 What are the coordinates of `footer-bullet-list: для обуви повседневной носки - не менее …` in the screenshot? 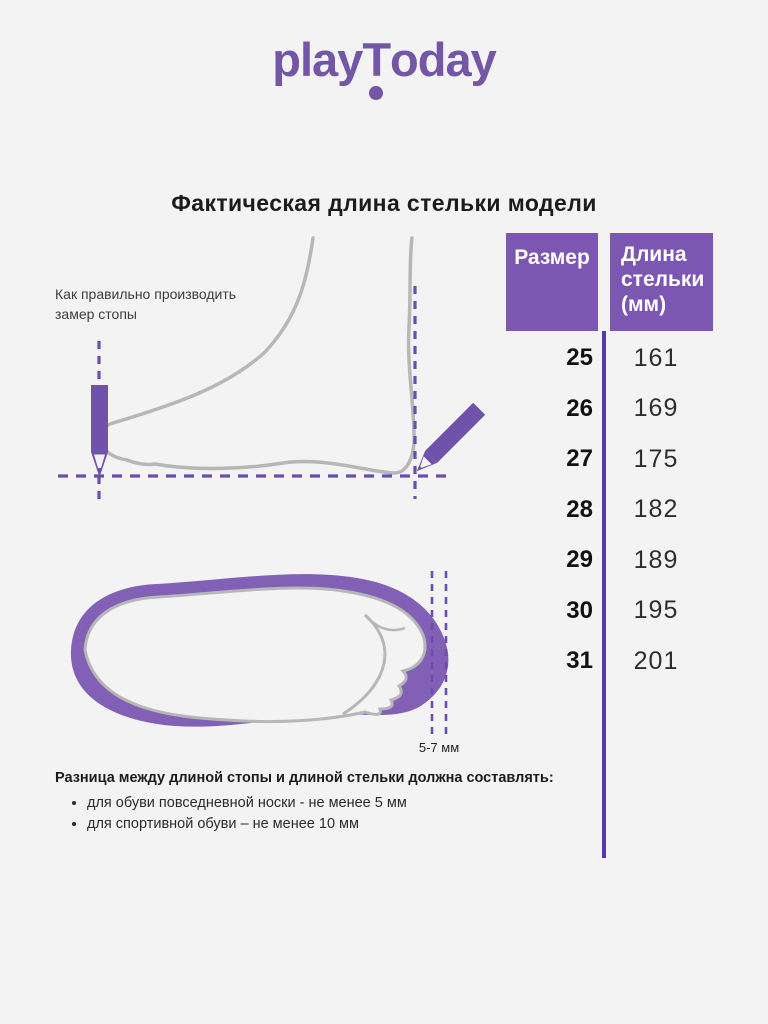 It's located at (335, 814).